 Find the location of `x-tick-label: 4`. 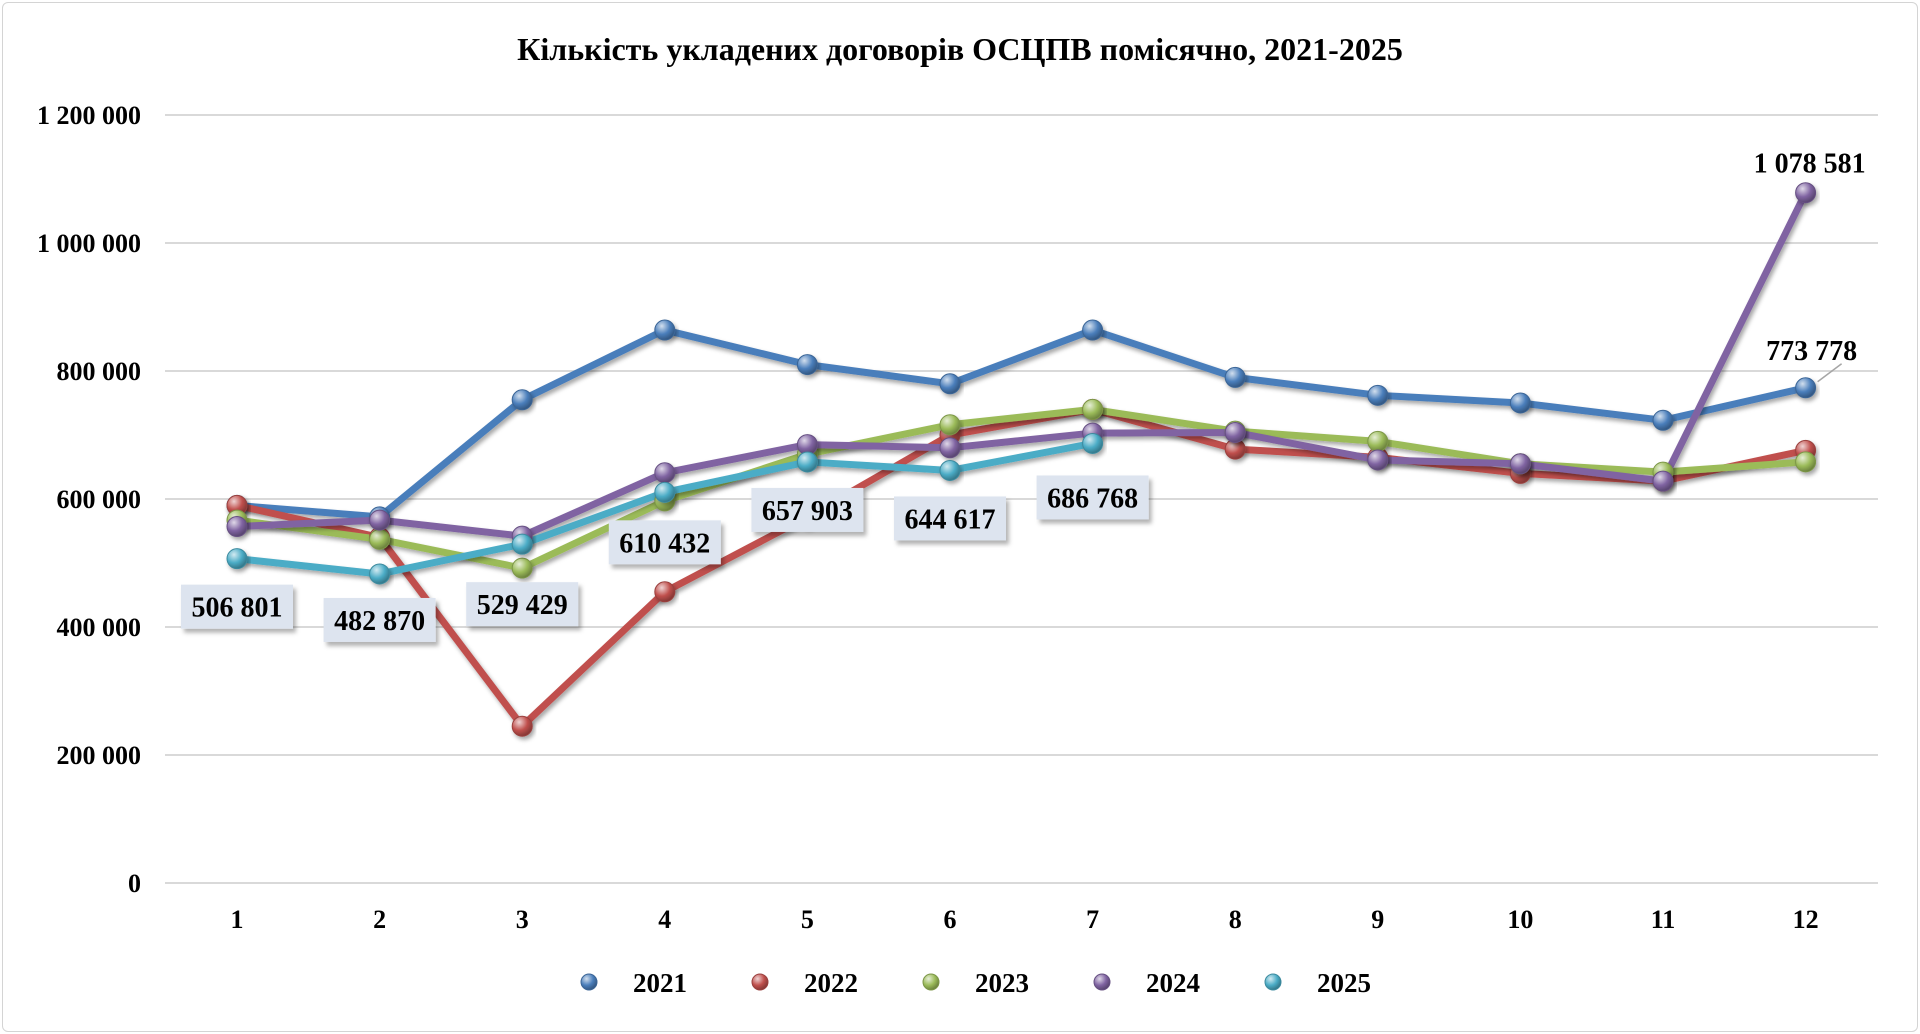

x-tick-label: 4 is located at coordinates (664, 919).